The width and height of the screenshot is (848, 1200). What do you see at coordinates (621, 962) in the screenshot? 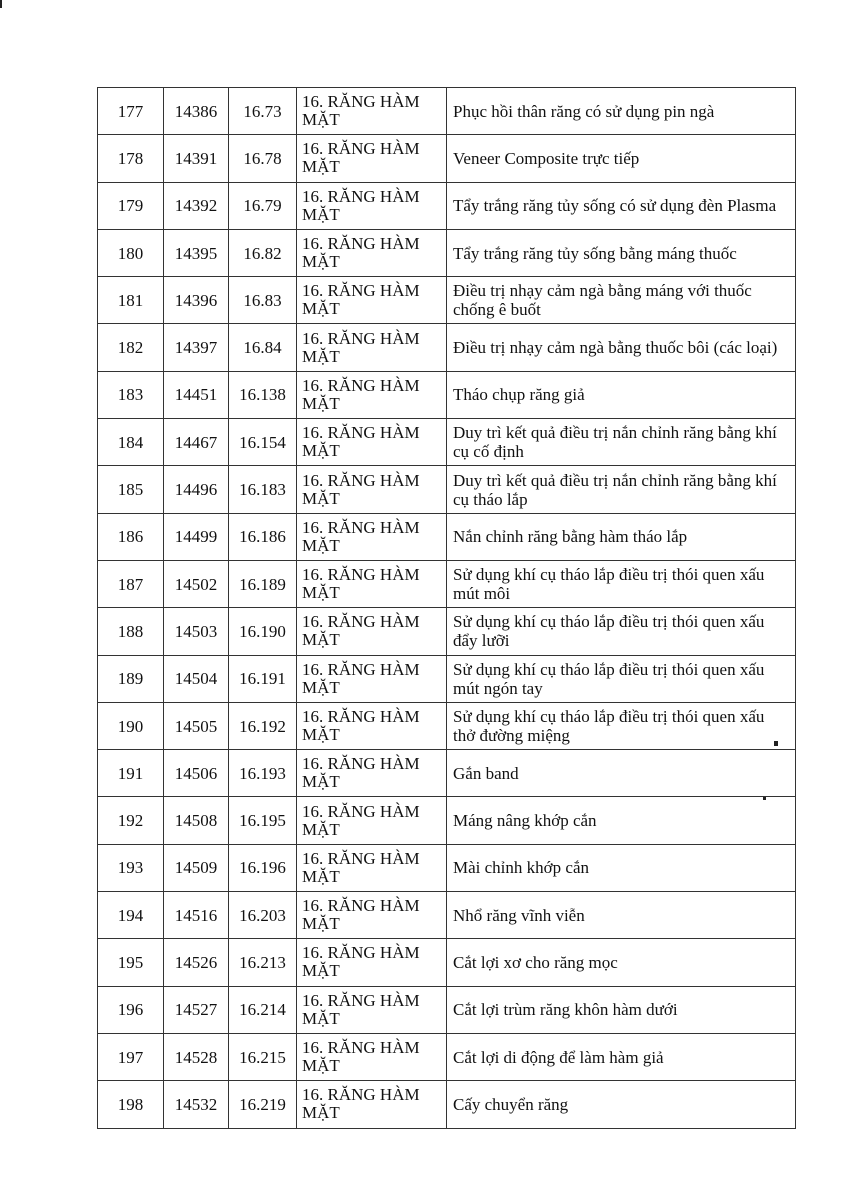
I see `procedure-name: Cắt lợi xơ cho răng mọc` at bounding box center [621, 962].